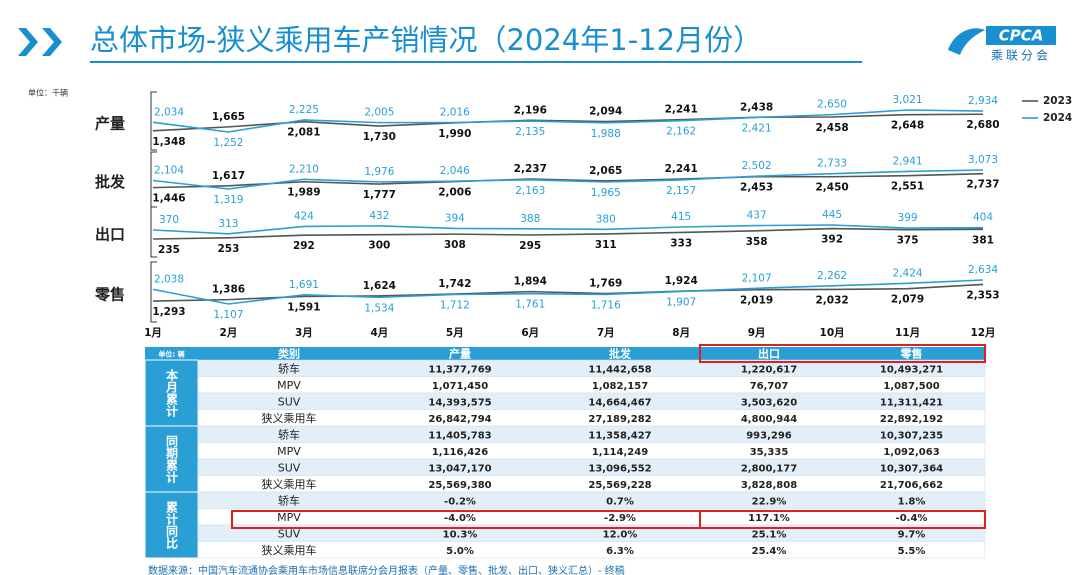  What do you see at coordinates (530, 219) in the screenshot?
I see `data-label: 388` at bounding box center [530, 219].